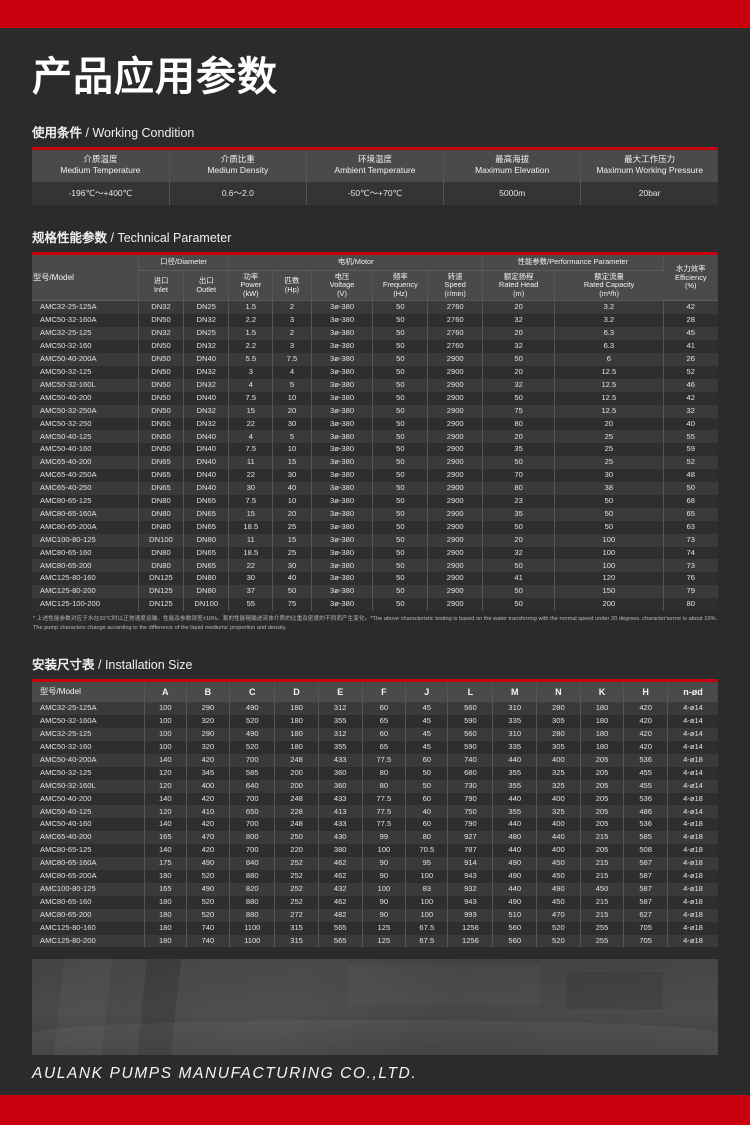 This screenshot has height=1125, width=750. I want to click on is-cell: 432, so click(340, 889).